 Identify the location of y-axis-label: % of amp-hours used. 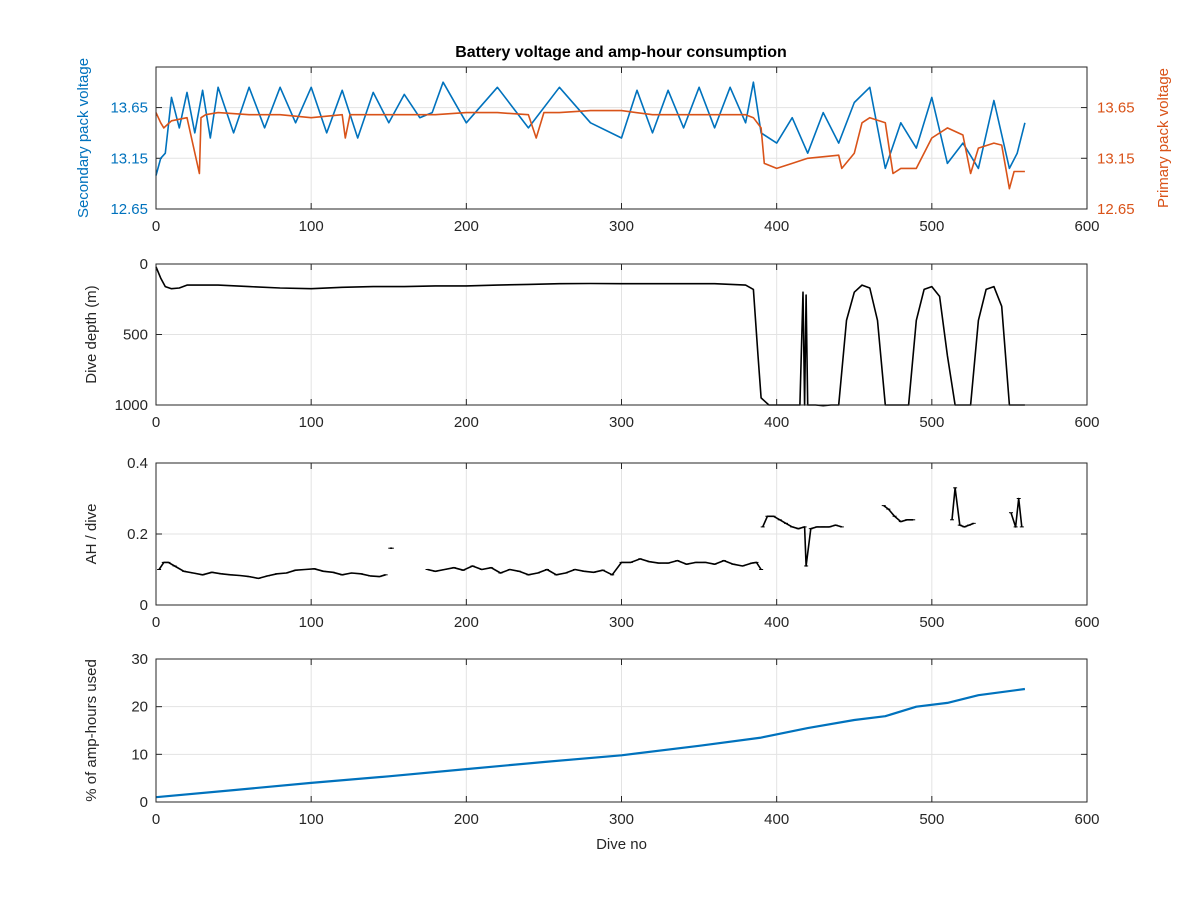
(91, 730).